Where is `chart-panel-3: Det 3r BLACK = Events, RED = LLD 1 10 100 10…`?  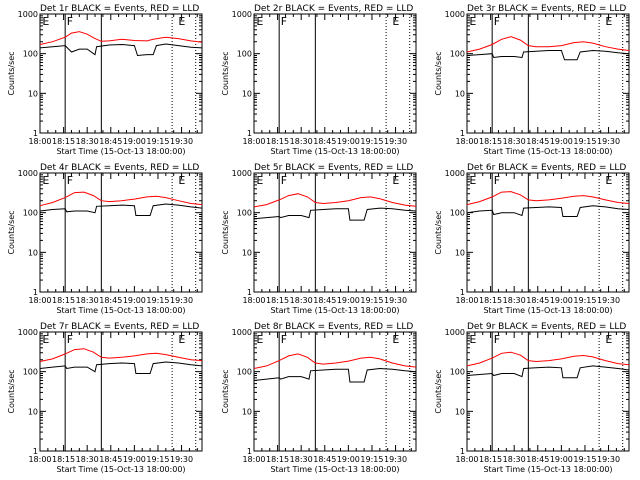 chart-panel-3: Det 3r BLACK = Events, RED = LLD 1 10 100 10… is located at coordinates (532, 80).